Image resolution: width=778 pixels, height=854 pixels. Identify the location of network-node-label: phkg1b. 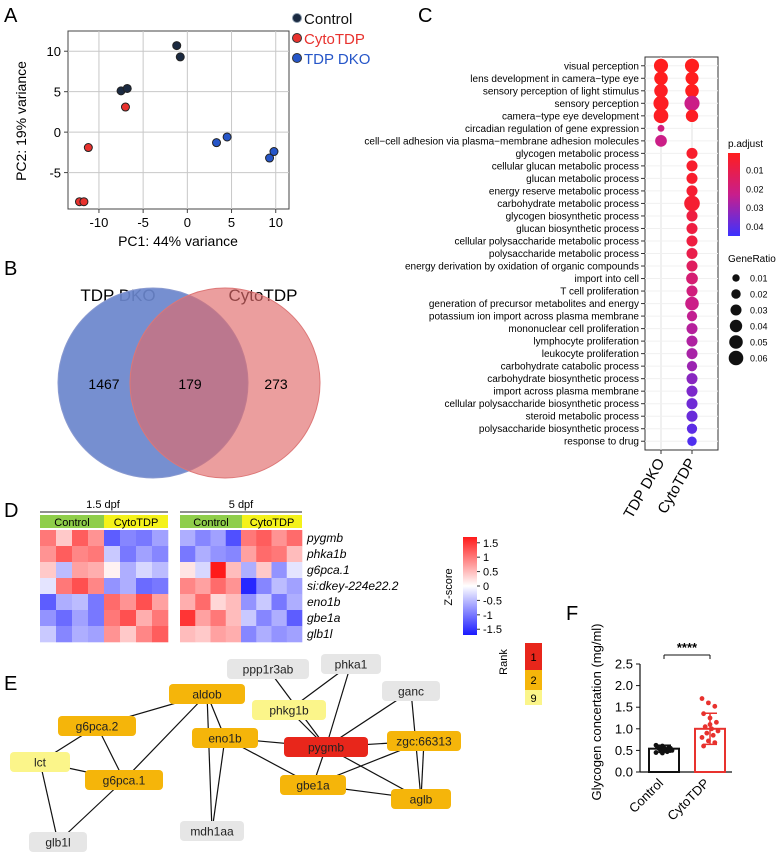
(289, 711).